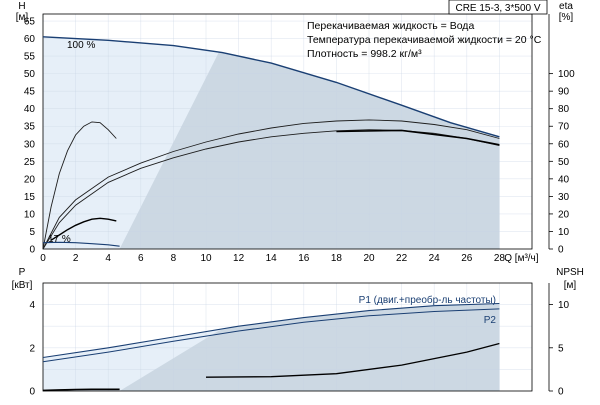  What do you see at coordinates (564, 127) in the screenshot?
I see `y-right-tick-label: 70` at bounding box center [564, 127].